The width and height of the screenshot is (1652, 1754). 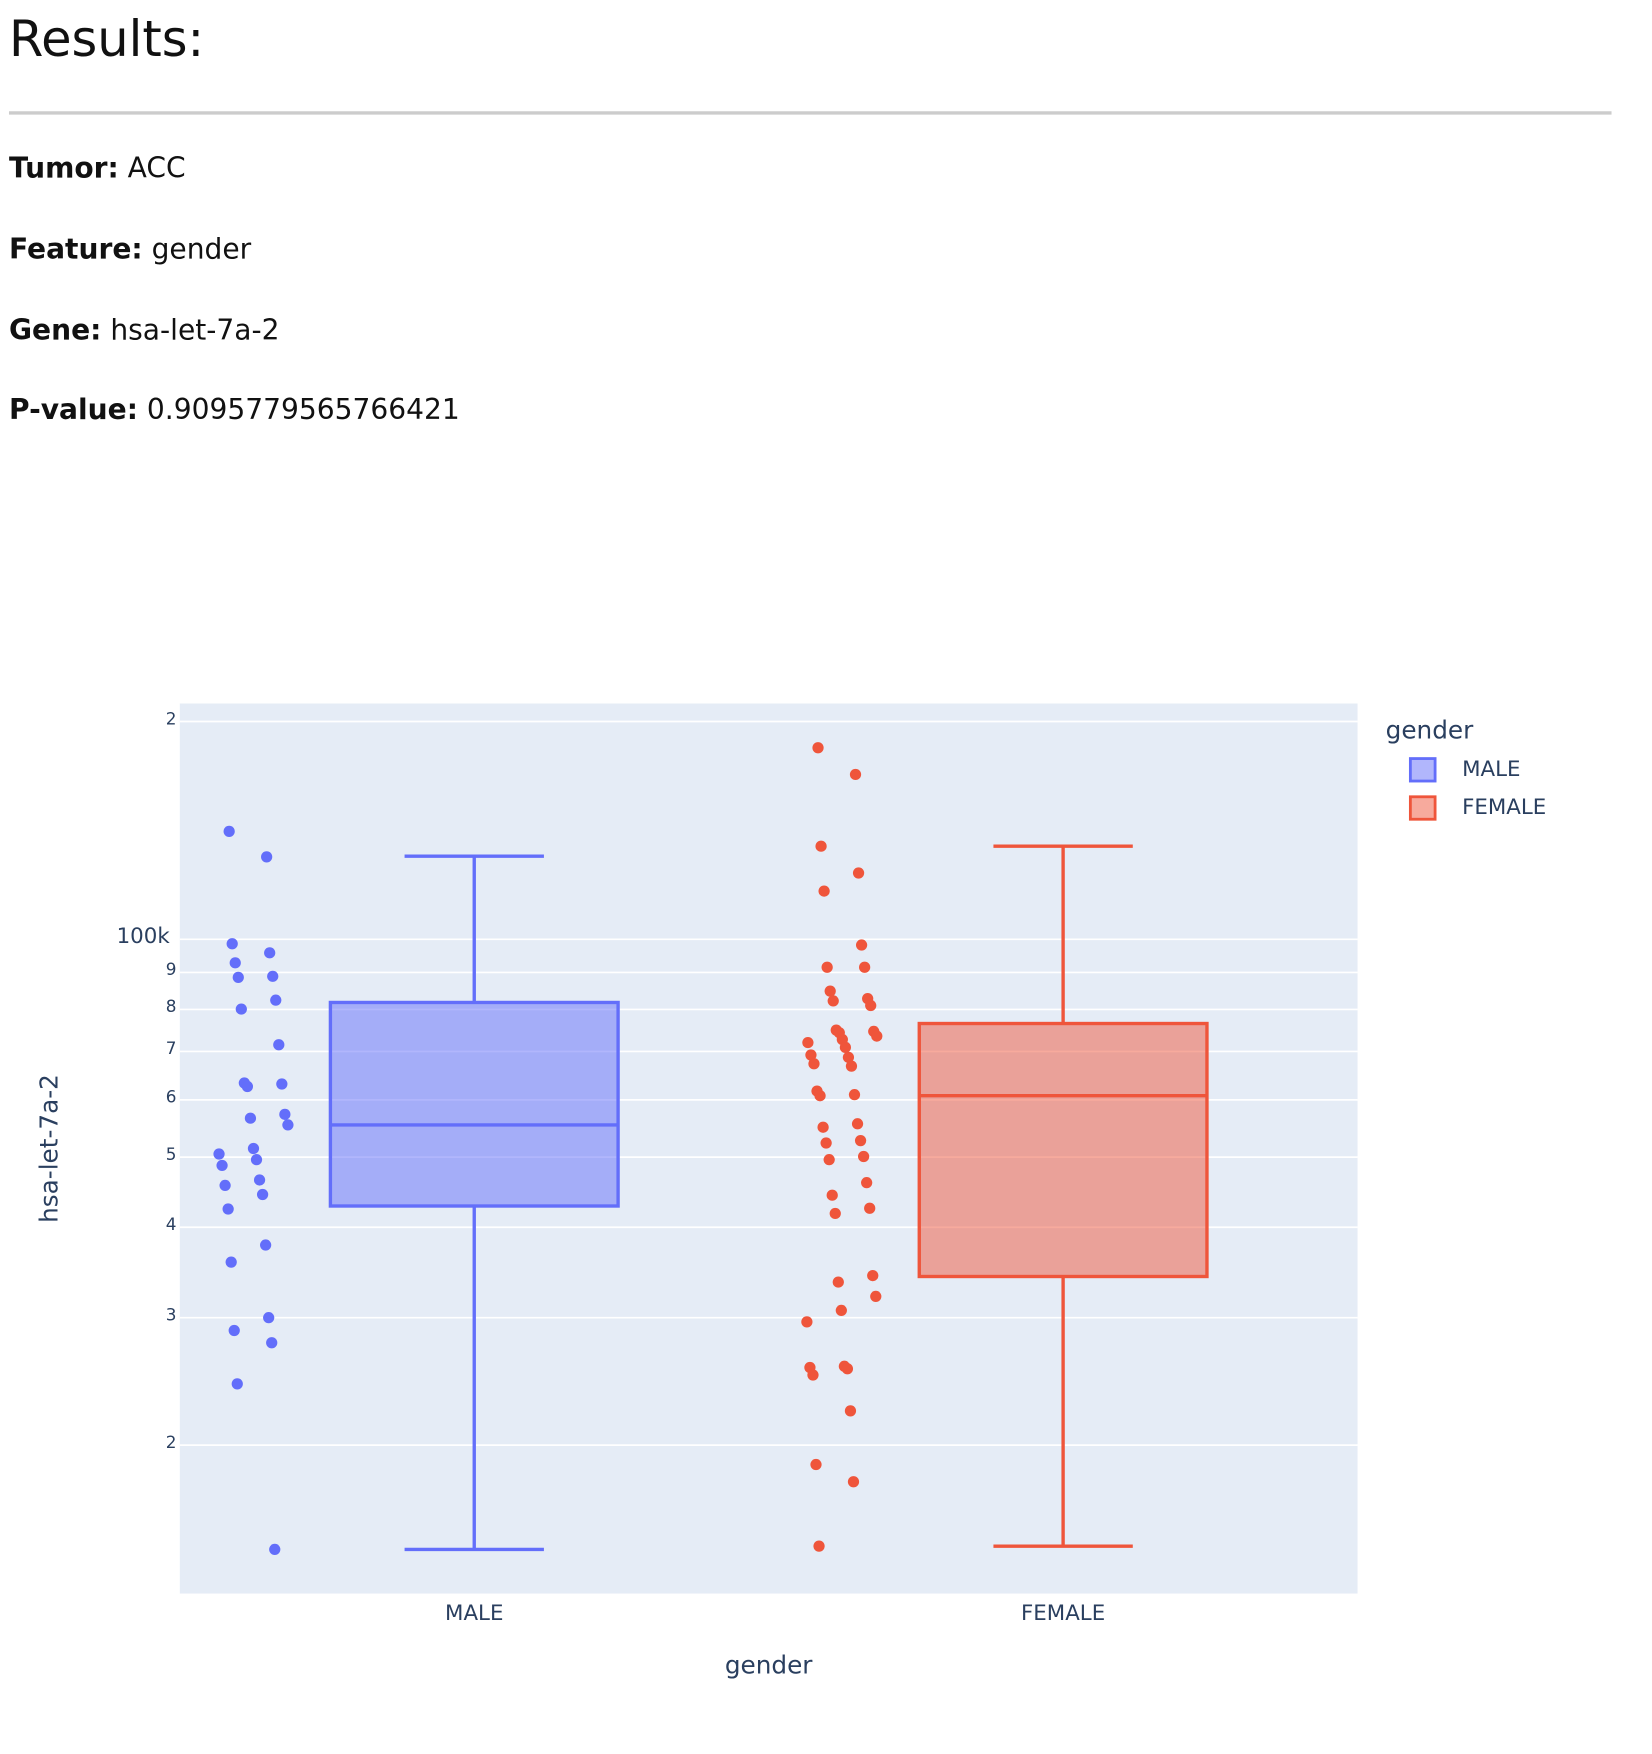 I want to click on x-tick-label: MALE, so click(x=474, y=1613).